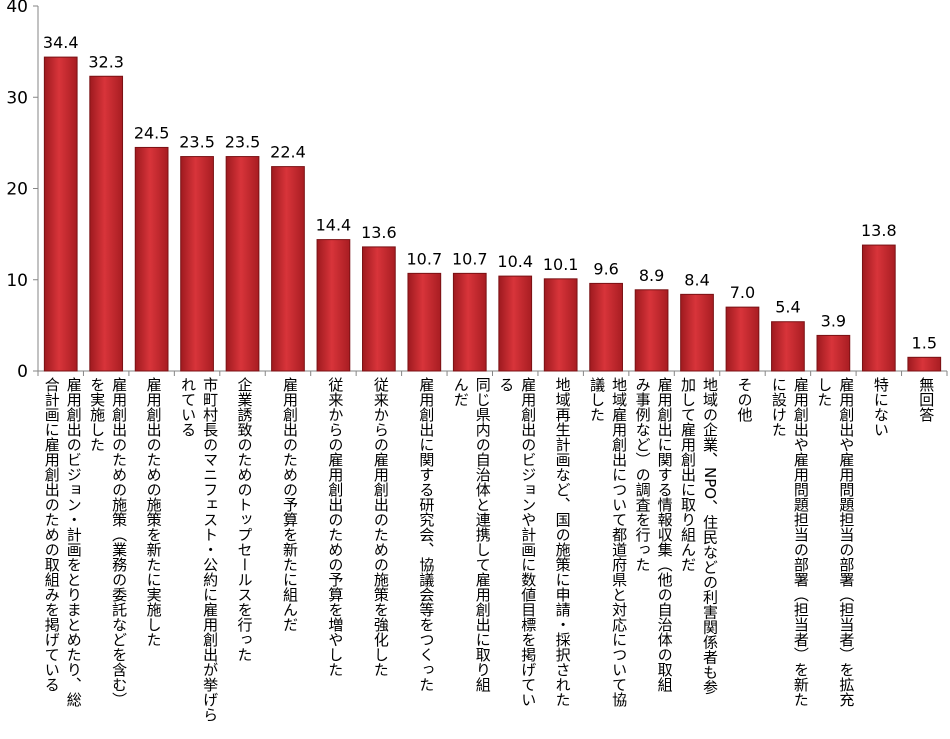  I want to click on y-tick-label: 10, so click(17, 281).